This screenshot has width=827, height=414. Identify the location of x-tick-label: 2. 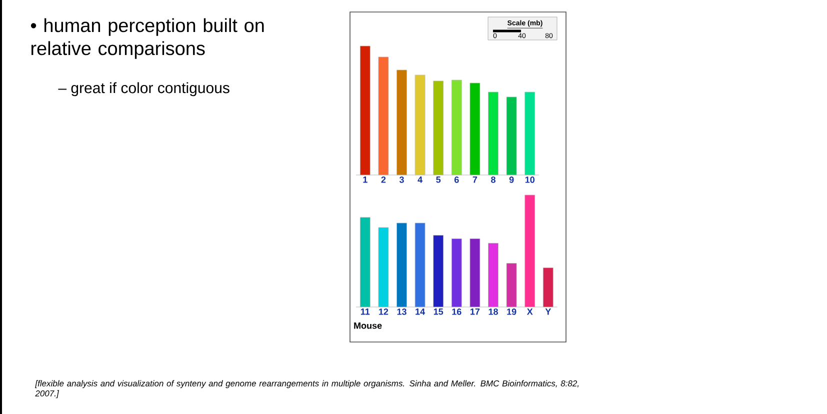
(383, 179).